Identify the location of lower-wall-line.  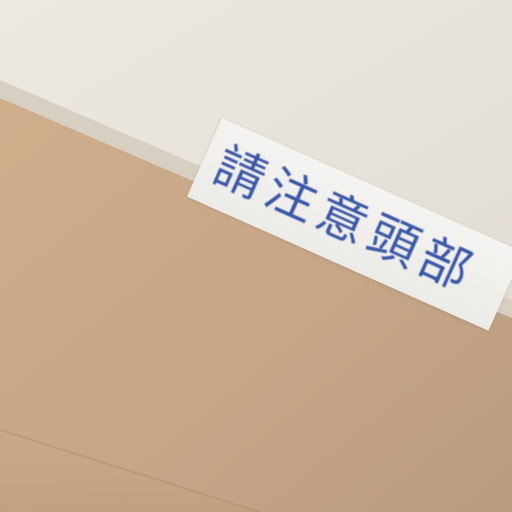
(130, 470).